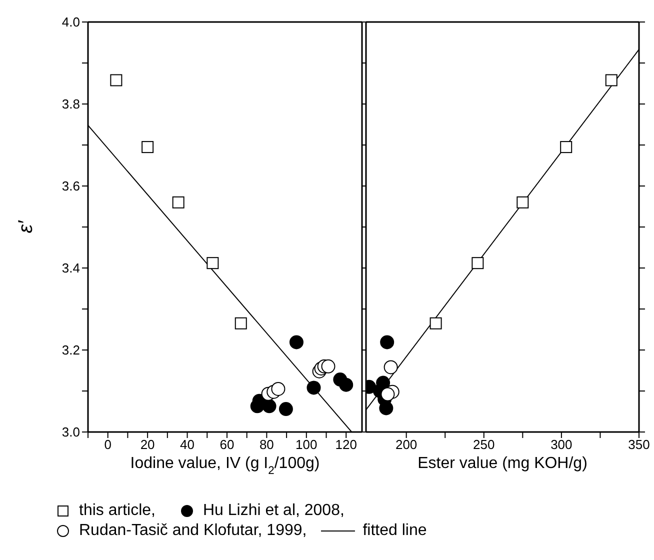 The image size is (654, 560). I want to click on y-tick-label: 3.0, so click(71, 432).